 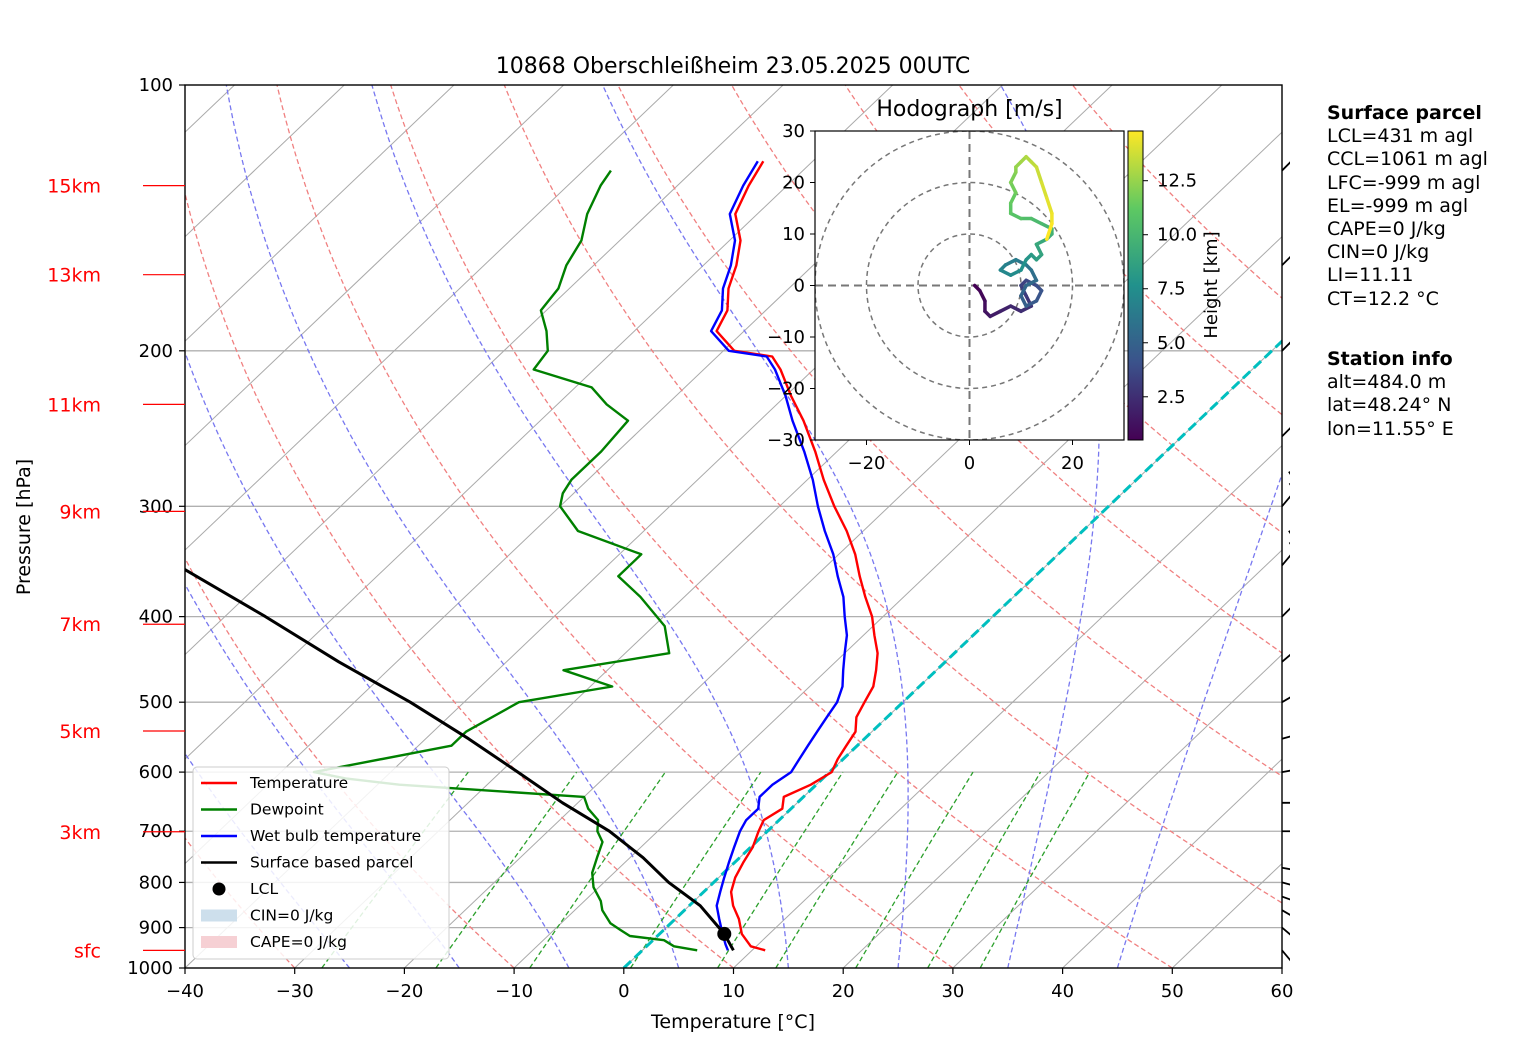 I want to click on hodograph-y-tick-label: −10, so click(x=786, y=337).